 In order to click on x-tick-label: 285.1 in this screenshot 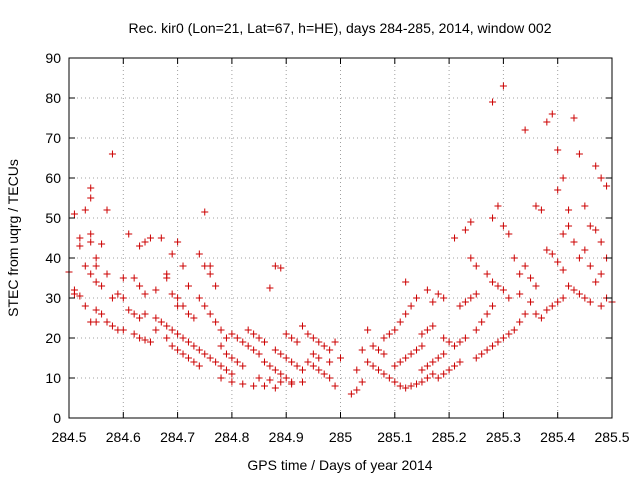, I will do `click(394, 437)`.